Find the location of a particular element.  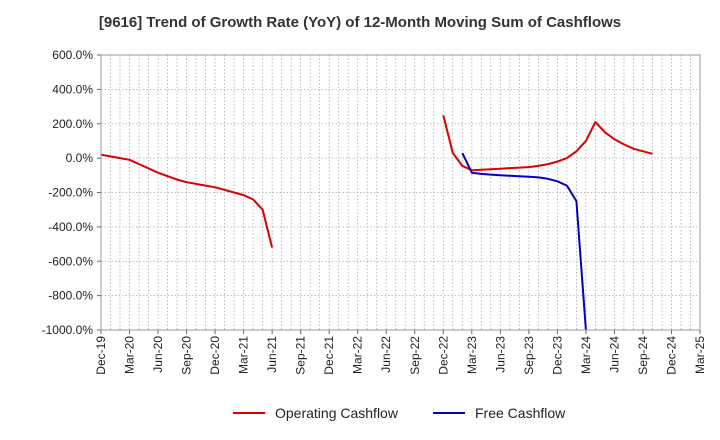

y-tick-label: -1000.0% is located at coordinates (68, 330).